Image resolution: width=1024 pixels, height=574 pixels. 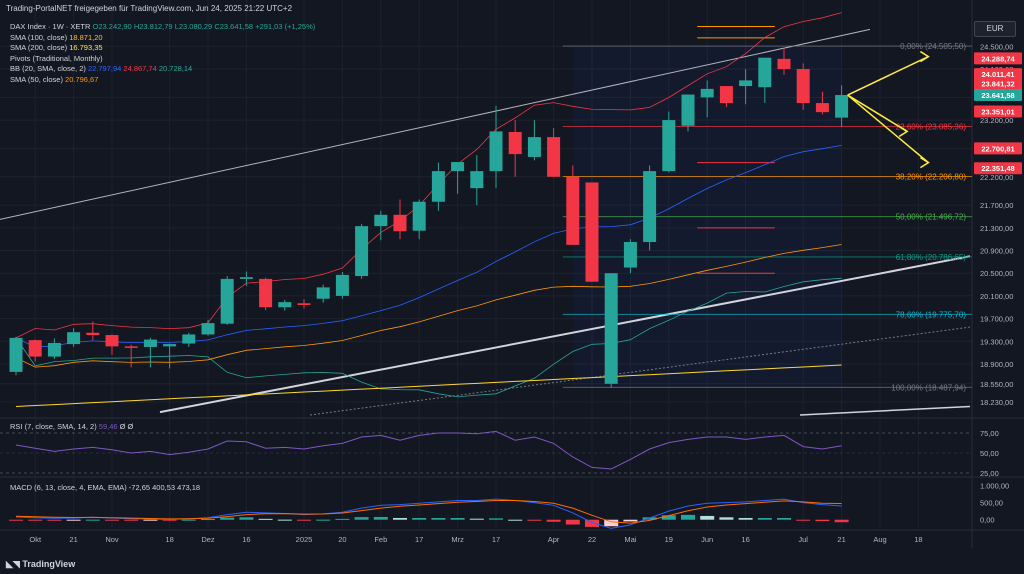 What do you see at coordinates (103, 69) in the screenshot?
I see `legend-value: 22.797,94` at bounding box center [103, 69].